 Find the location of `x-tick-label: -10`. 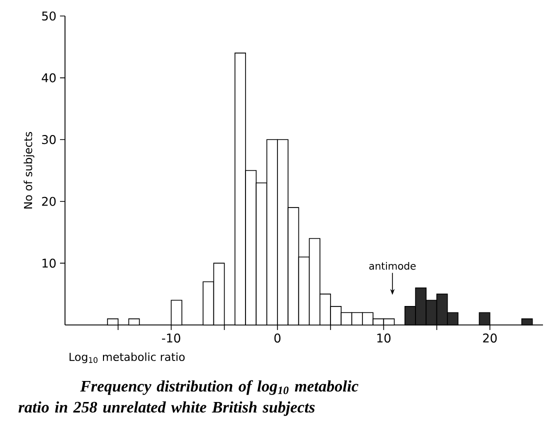

x-tick-label: -10 is located at coordinates (171, 338).